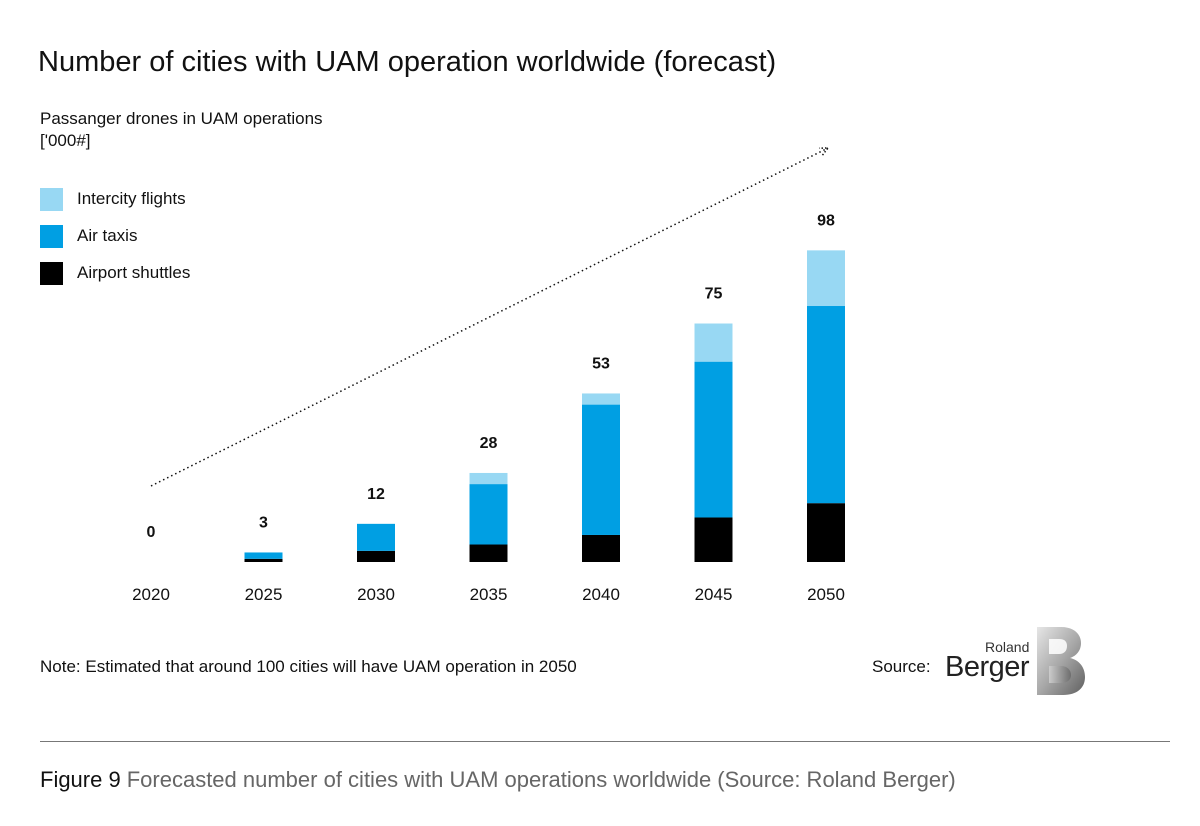 Image resolution: width=1200 pixels, height=826 pixels. Describe the element at coordinates (51, 273) in the screenshot. I see `legend-swatch-airport-shuttles` at that location.